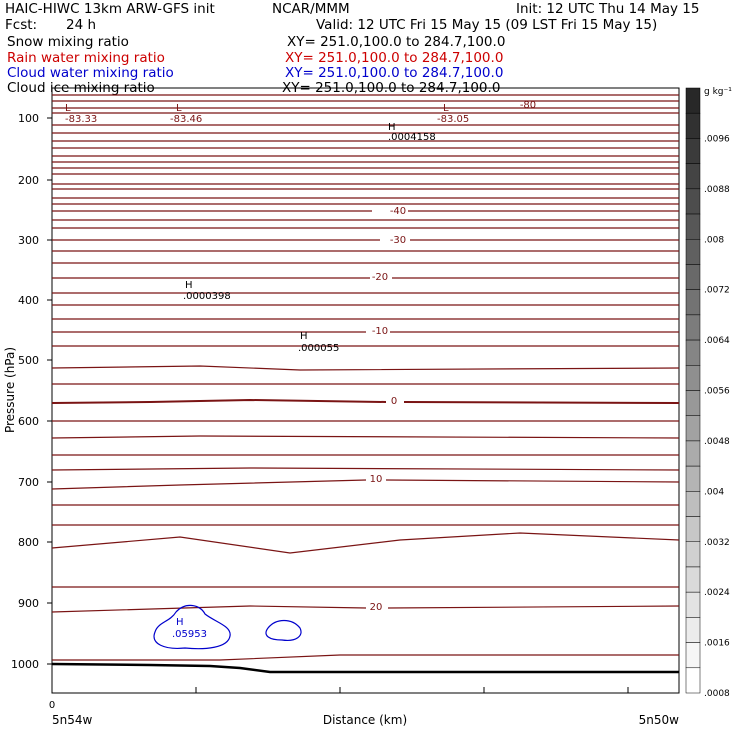 This screenshot has width=740, height=740. What do you see at coordinates (68, 108) in the screenshot?
I see `extremum-marker-0: L` at bounding box center [68, 108].